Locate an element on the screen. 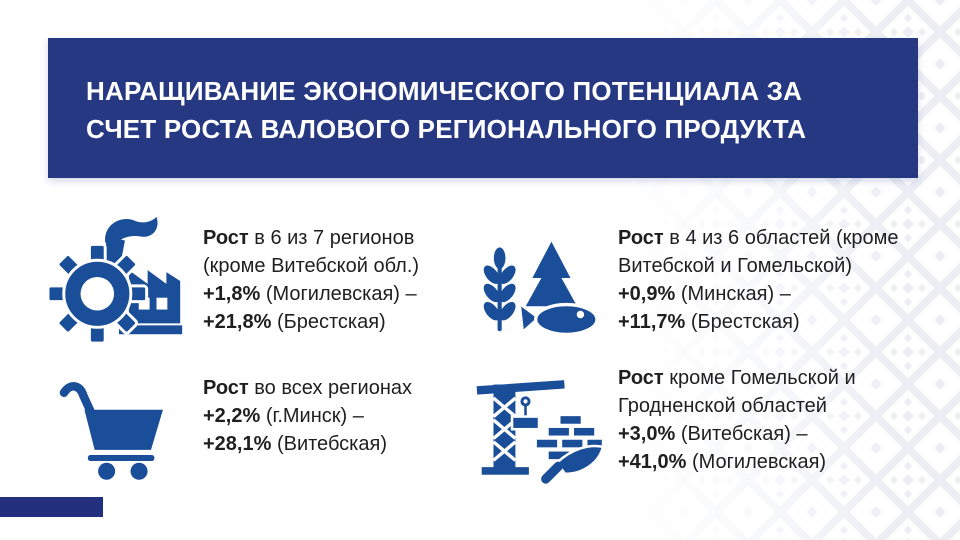 The image size is (960, 540). card-range-min: +1,8% (Могилевская) – is located at coordinates (310, 294).